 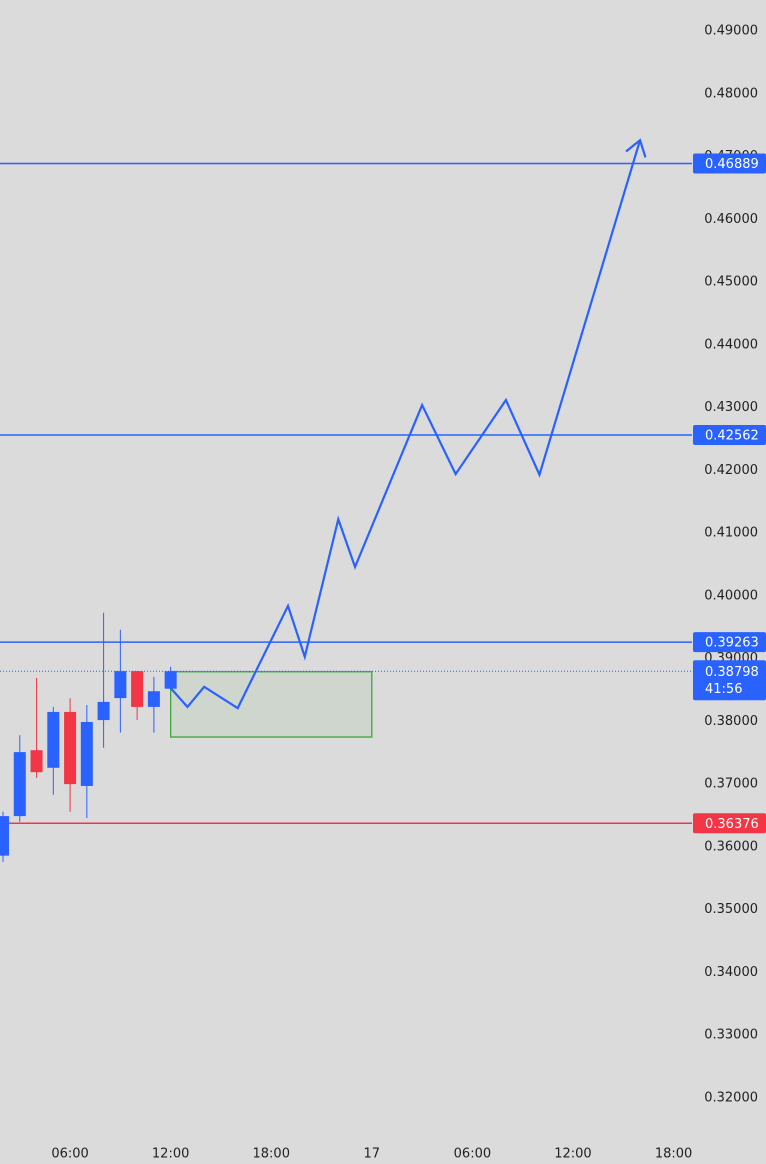 What do you see at coordinates (731, 282) in the screenshot?
I see `y-tick-label: 0.45000` at bounding box center [731, 282].